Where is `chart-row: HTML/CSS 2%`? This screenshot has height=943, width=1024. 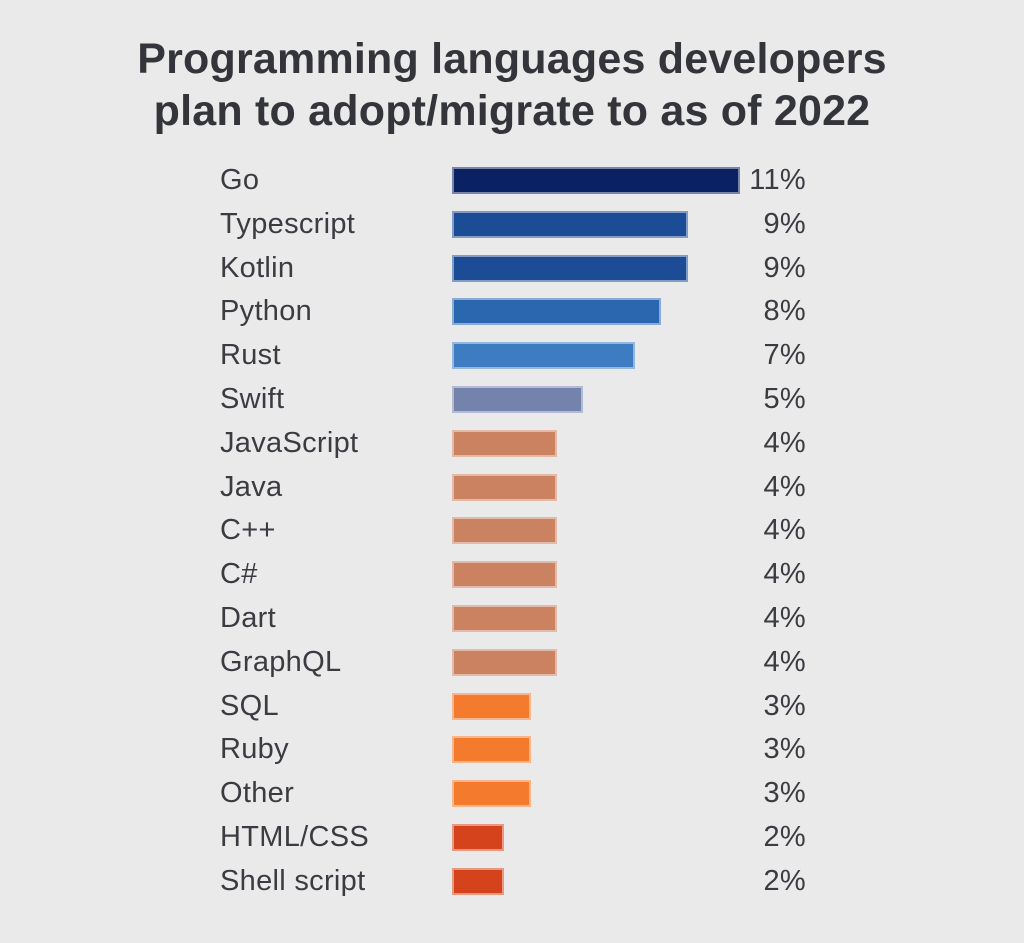 chart-row: HTML/CSS 2% is located at coordinates (512, 836).